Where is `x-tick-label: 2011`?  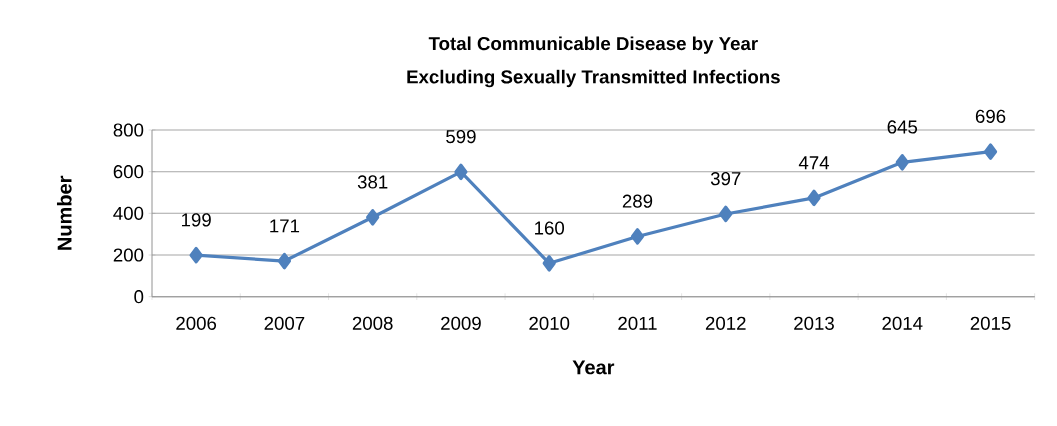 x-tick-label: 2011 is located at coordinates (637, 323).